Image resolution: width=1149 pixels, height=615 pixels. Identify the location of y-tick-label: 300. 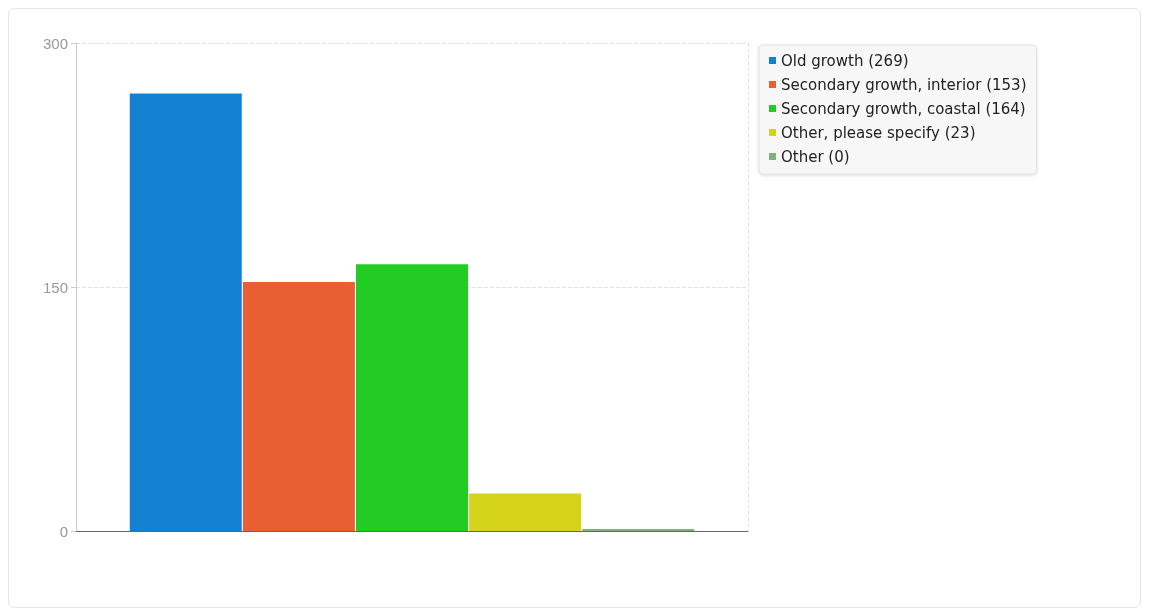
(55, 43).